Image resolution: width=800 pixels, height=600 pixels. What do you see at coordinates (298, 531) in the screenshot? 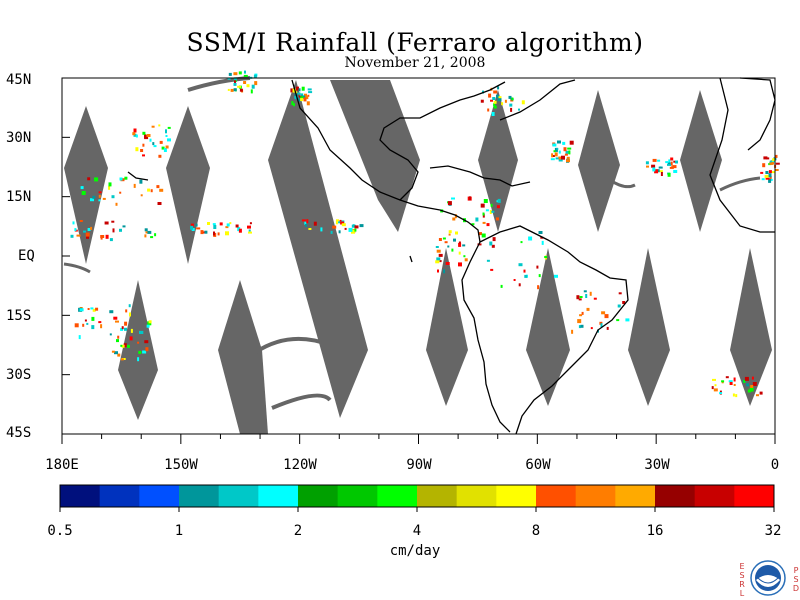
I see `colorbar-tick-label: 2` at bounding box center [298, 531].